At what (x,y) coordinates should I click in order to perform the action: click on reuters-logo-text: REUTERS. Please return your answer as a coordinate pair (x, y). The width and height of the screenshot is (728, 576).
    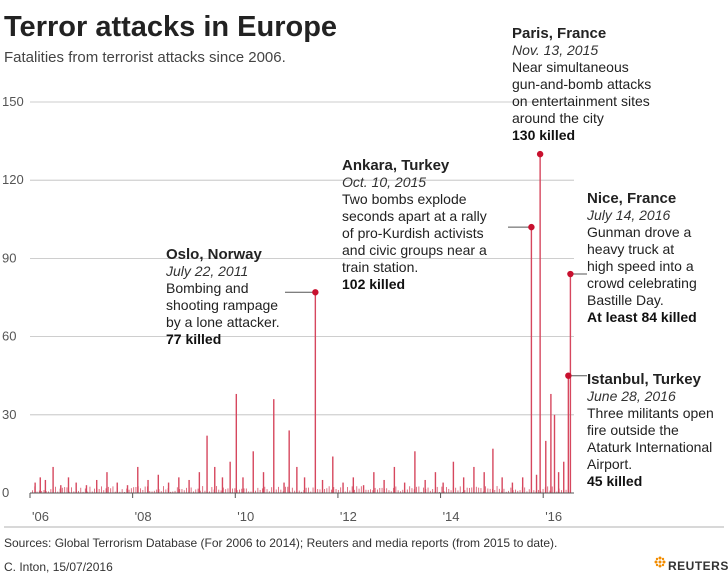
    Looking at the image, I should click on (698, 566).